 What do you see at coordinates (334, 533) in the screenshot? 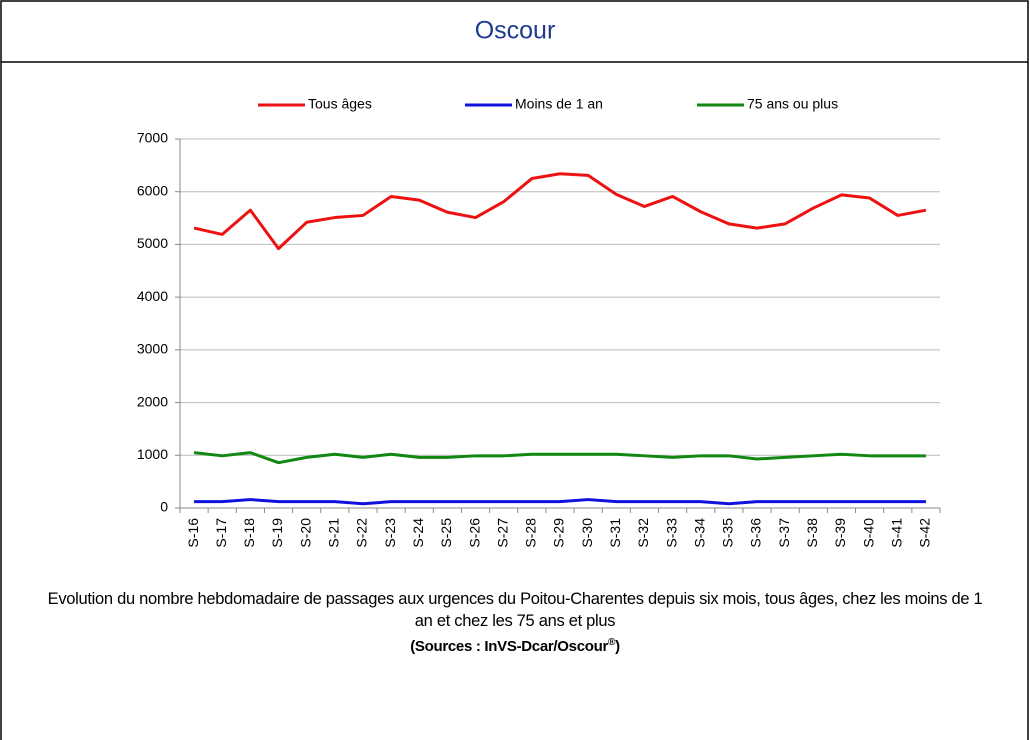
I see `x-tick-label: S-21` at bounding box center [334, 533].